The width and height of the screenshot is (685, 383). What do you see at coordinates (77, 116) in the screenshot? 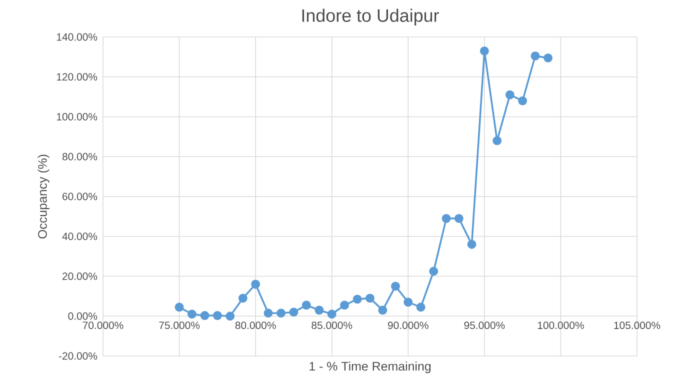
I see `y-tick-label: 100.00%` at bounding box center [77, 116].